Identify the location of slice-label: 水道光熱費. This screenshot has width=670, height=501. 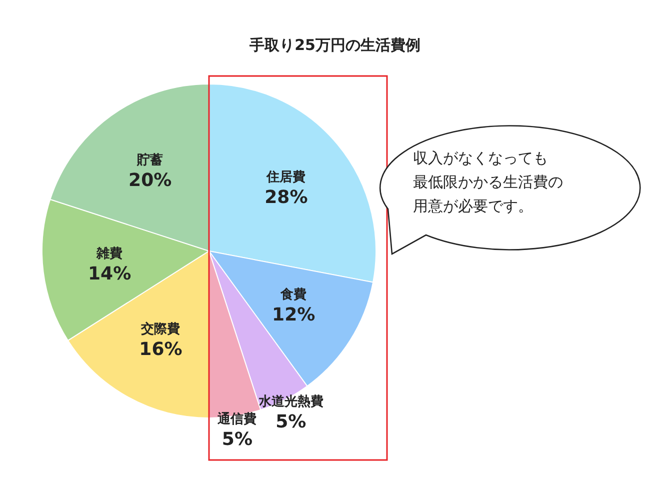
(290, 402).